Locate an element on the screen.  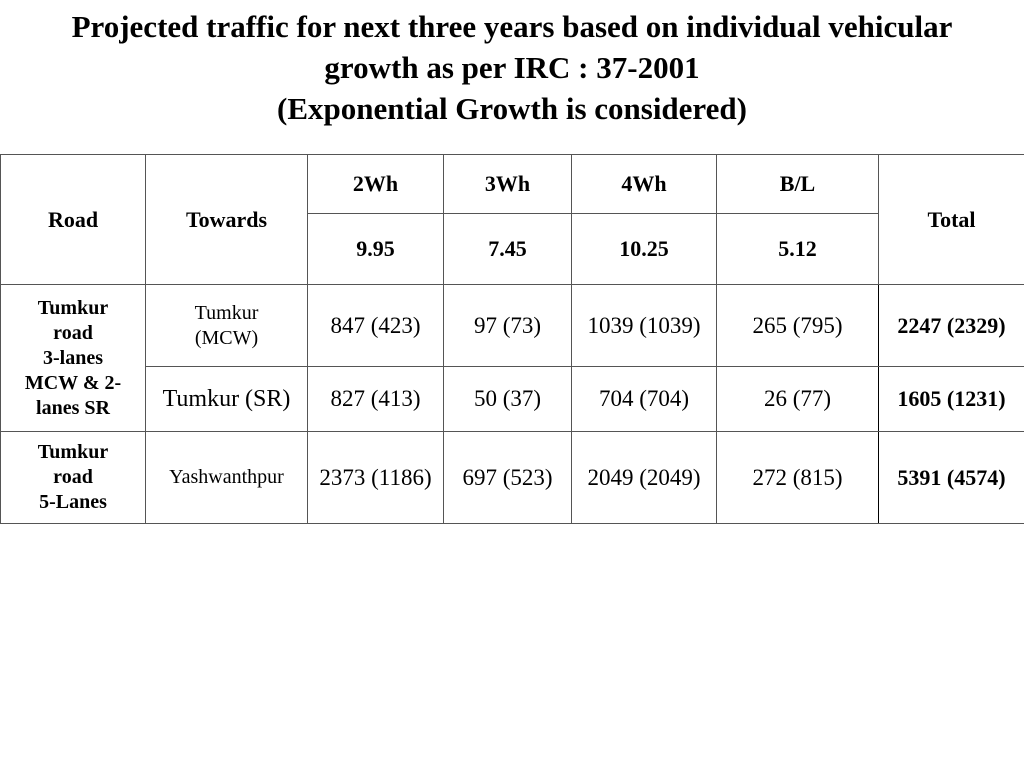
value-3wh: 50 (37) is located at coordinates (507, 399).